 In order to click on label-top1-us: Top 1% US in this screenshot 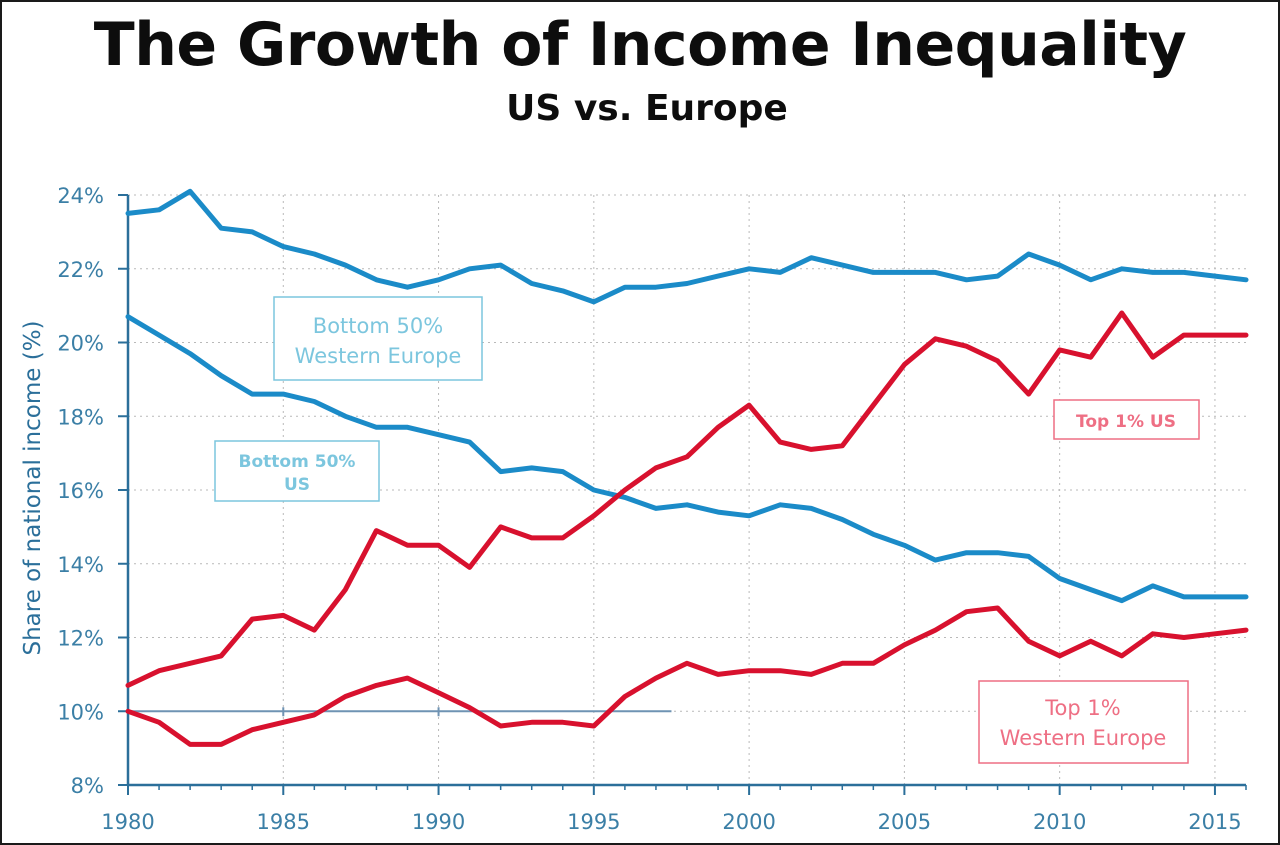, I will do `click(1126, 422)`.